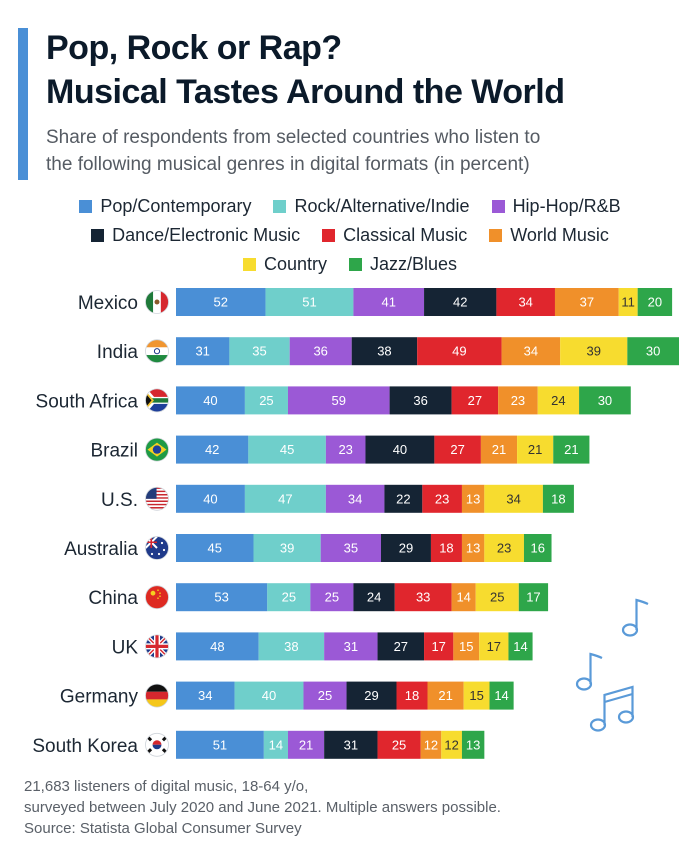  I want to click on title-accent-bar, so click(23, 104).